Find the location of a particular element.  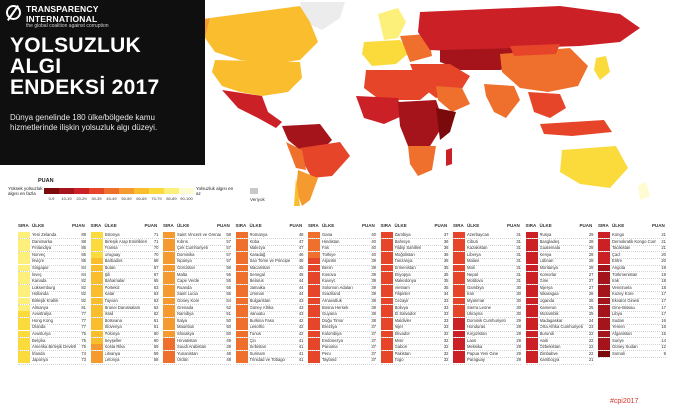

country-name: Ekvador is located at coordinates (402, 333).